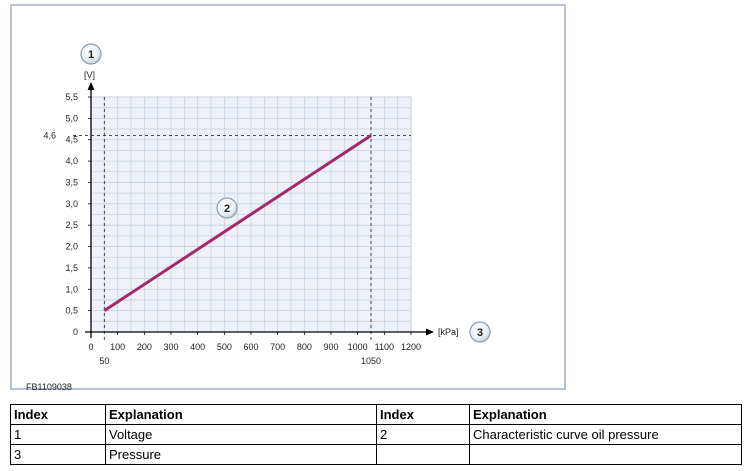  I want to click on callout-curve-number: 2, so click(227, 209).